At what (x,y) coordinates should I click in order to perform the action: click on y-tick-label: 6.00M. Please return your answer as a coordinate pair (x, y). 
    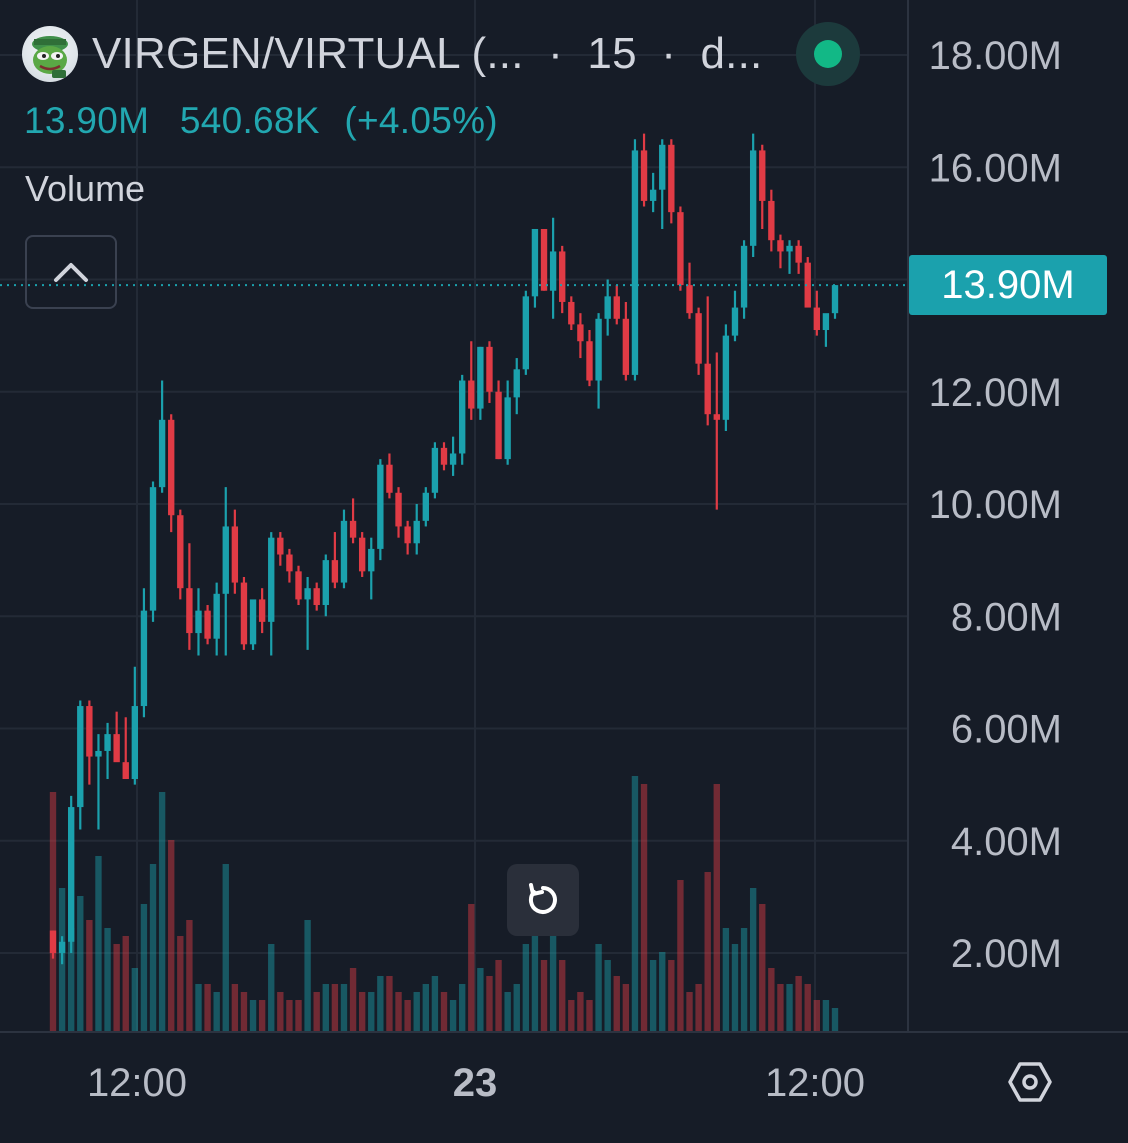
    Looking at the image, I should click on (1006, 730).